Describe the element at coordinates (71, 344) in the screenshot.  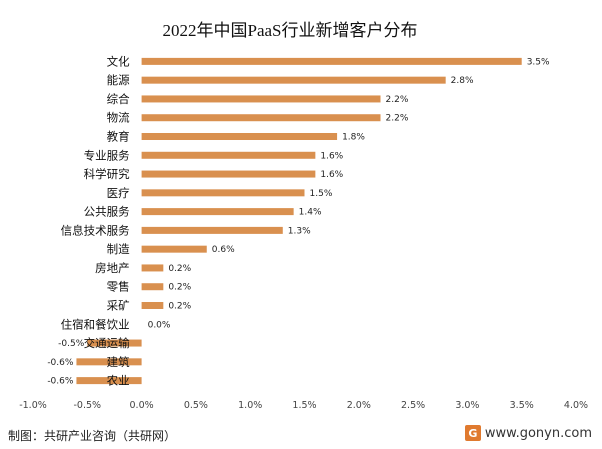
I see `value-label-15: -0.5%` at that location.